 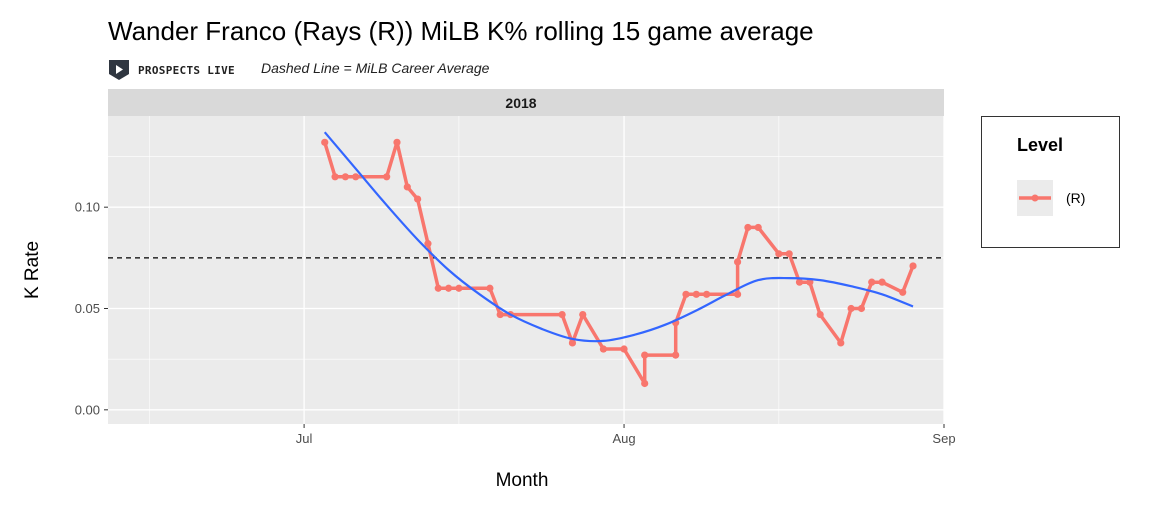 What do you see at coordinates (87, 308) in the screenshot?
I see `y-tick-label: 0.05` at bounding box center [87, 308].